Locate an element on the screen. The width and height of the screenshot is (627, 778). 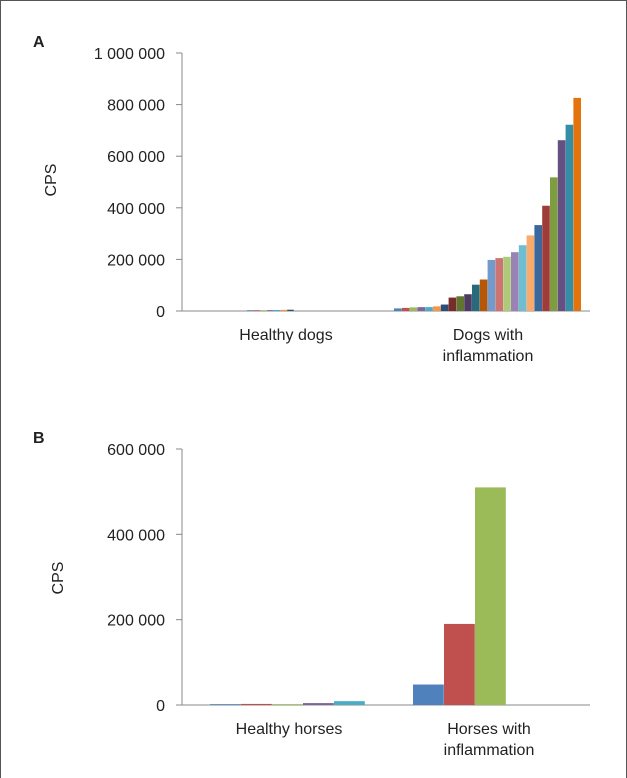
x-category-label: Healthy dogs is located at coordinates (285, 335).